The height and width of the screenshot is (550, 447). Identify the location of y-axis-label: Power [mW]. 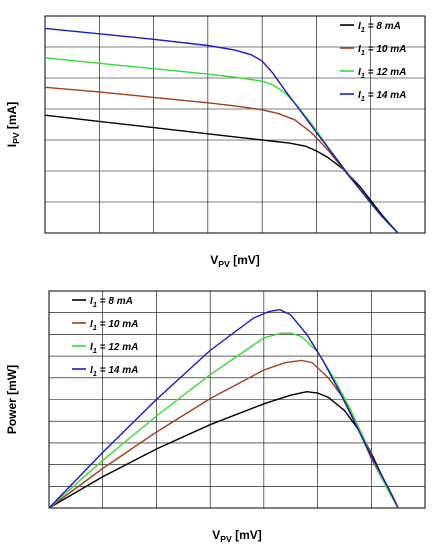
(12, 399).